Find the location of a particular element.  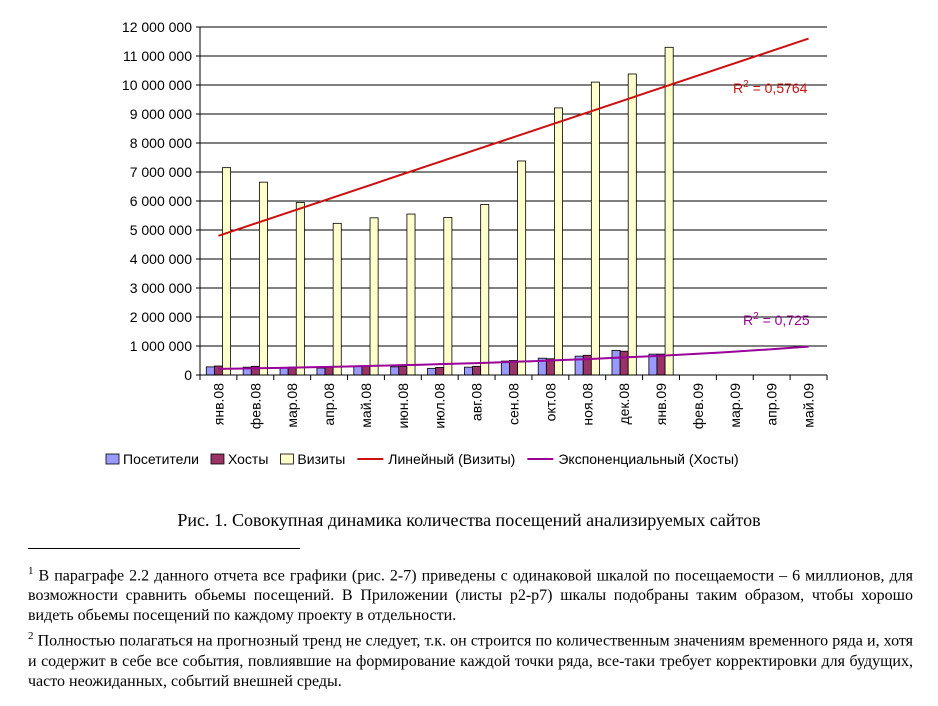

legend-label: Линейный (Визиты) is located at coordinates (451, 459).